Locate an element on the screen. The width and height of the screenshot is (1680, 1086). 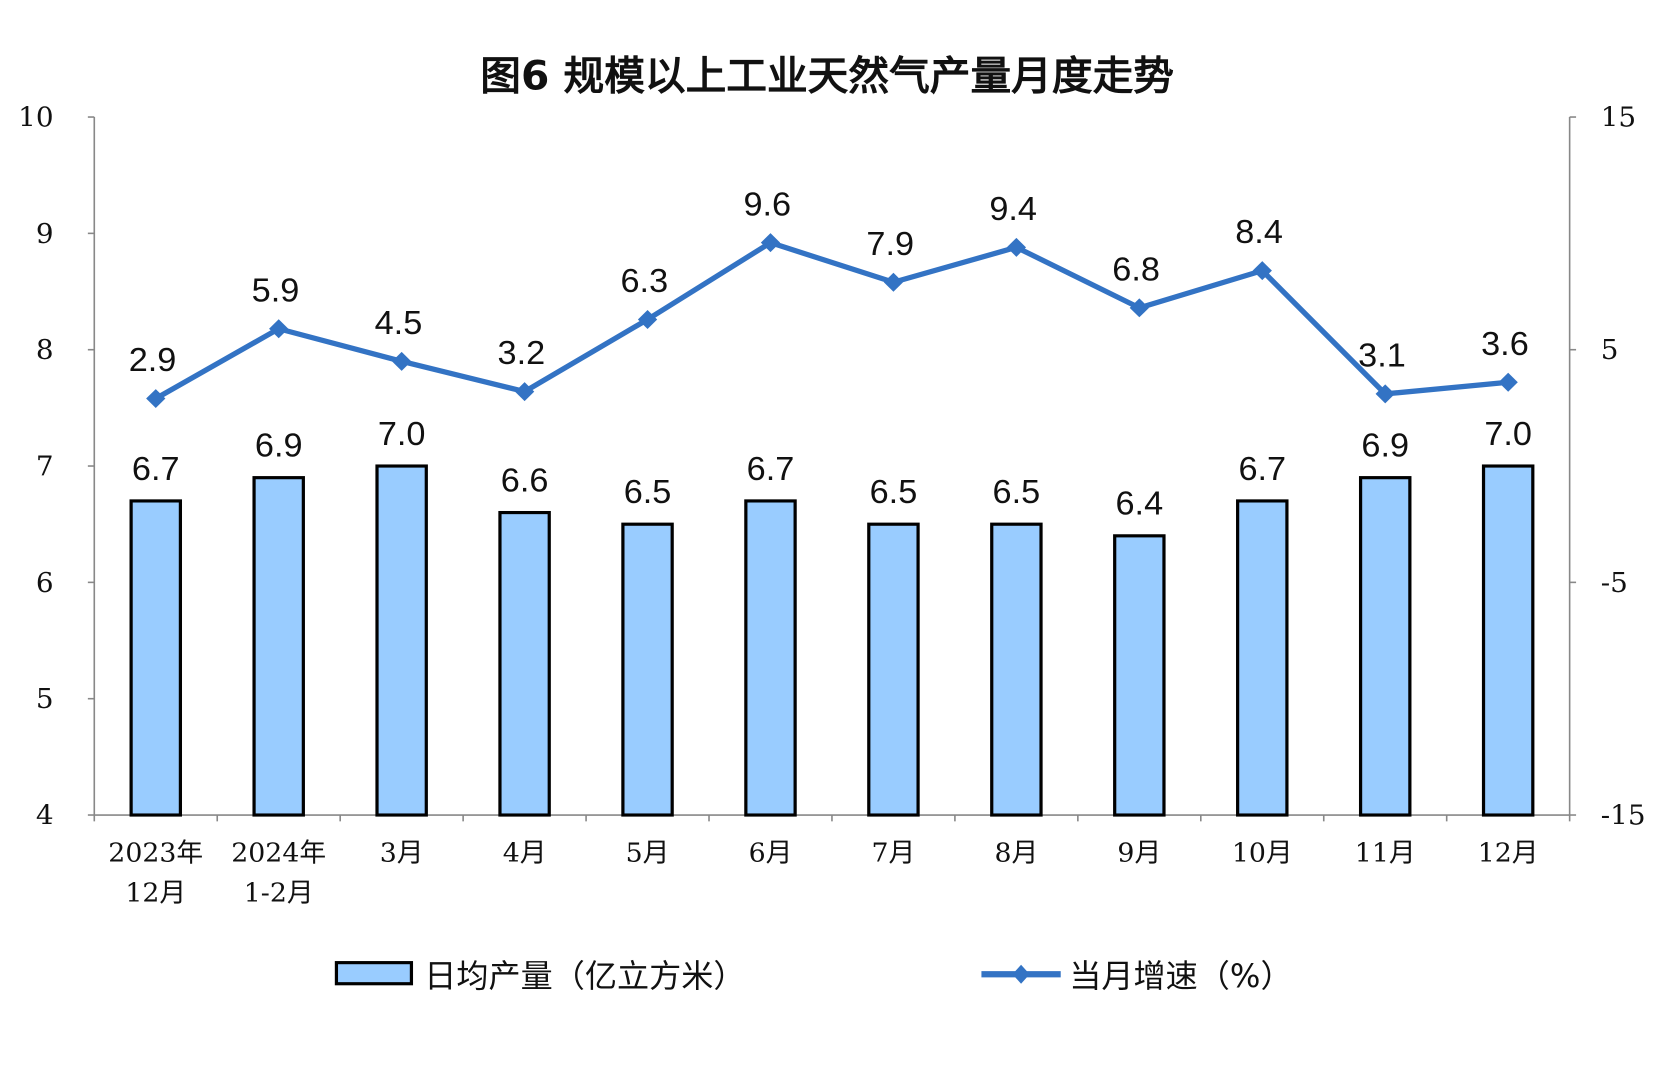
left-tick-label: 9 is located at coordinates (45, 233).